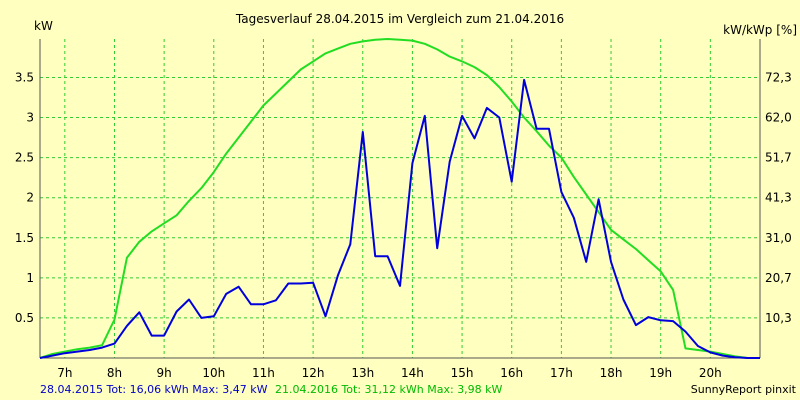  I want to click on x-tick-label-6: 13h, so click(362, 373).